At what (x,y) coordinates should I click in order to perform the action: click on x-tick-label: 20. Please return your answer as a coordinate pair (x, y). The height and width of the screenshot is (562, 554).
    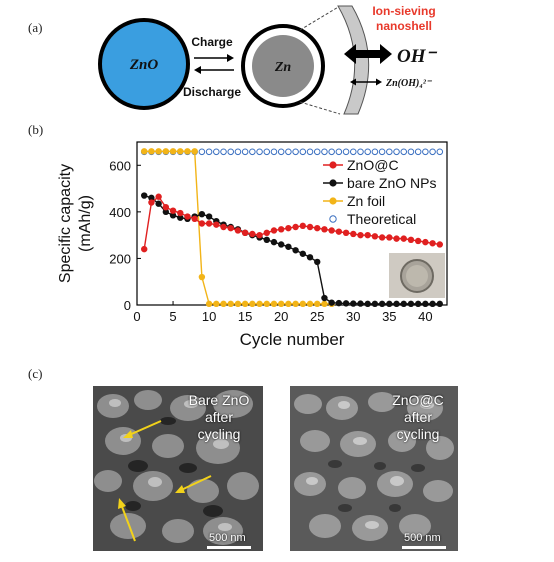
    Looking at the image, I should click on (281, 316).